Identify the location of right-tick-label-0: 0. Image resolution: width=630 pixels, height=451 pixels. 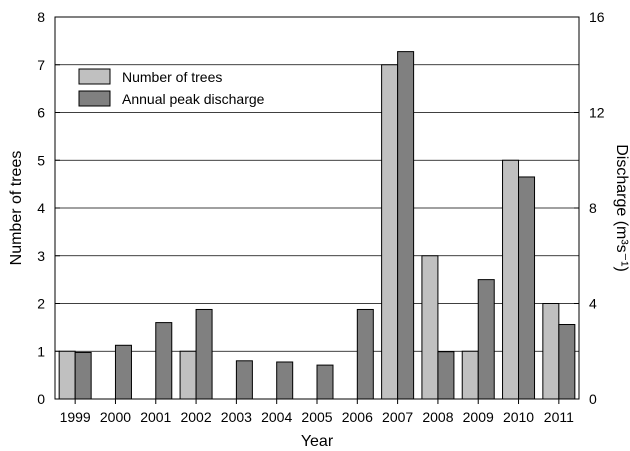
(593, 399).